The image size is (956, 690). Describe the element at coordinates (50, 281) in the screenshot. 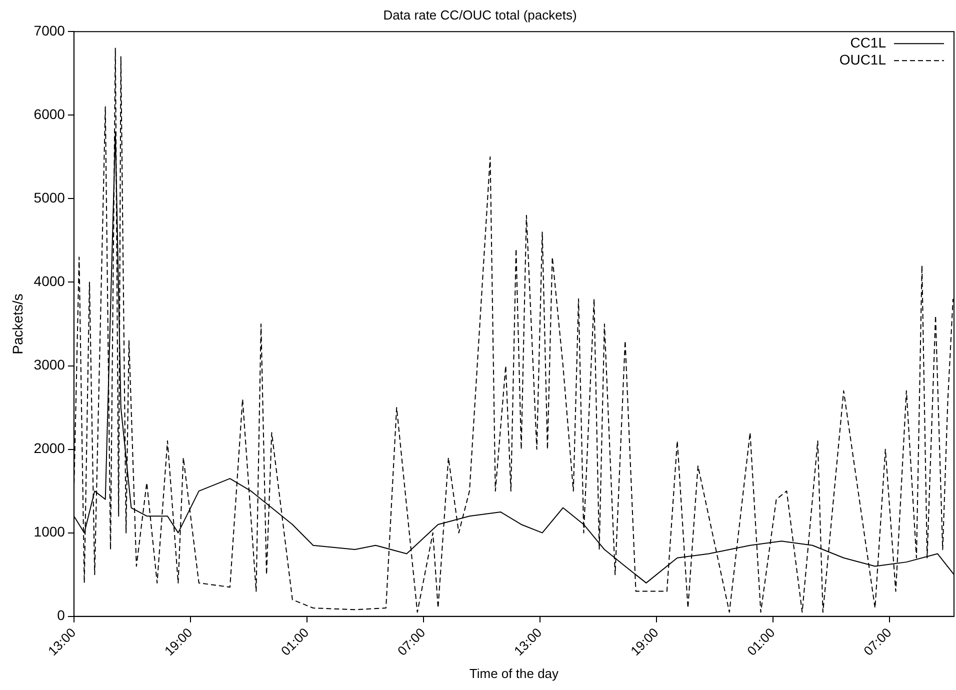

I see `y-tick-label: 4000` at that location.